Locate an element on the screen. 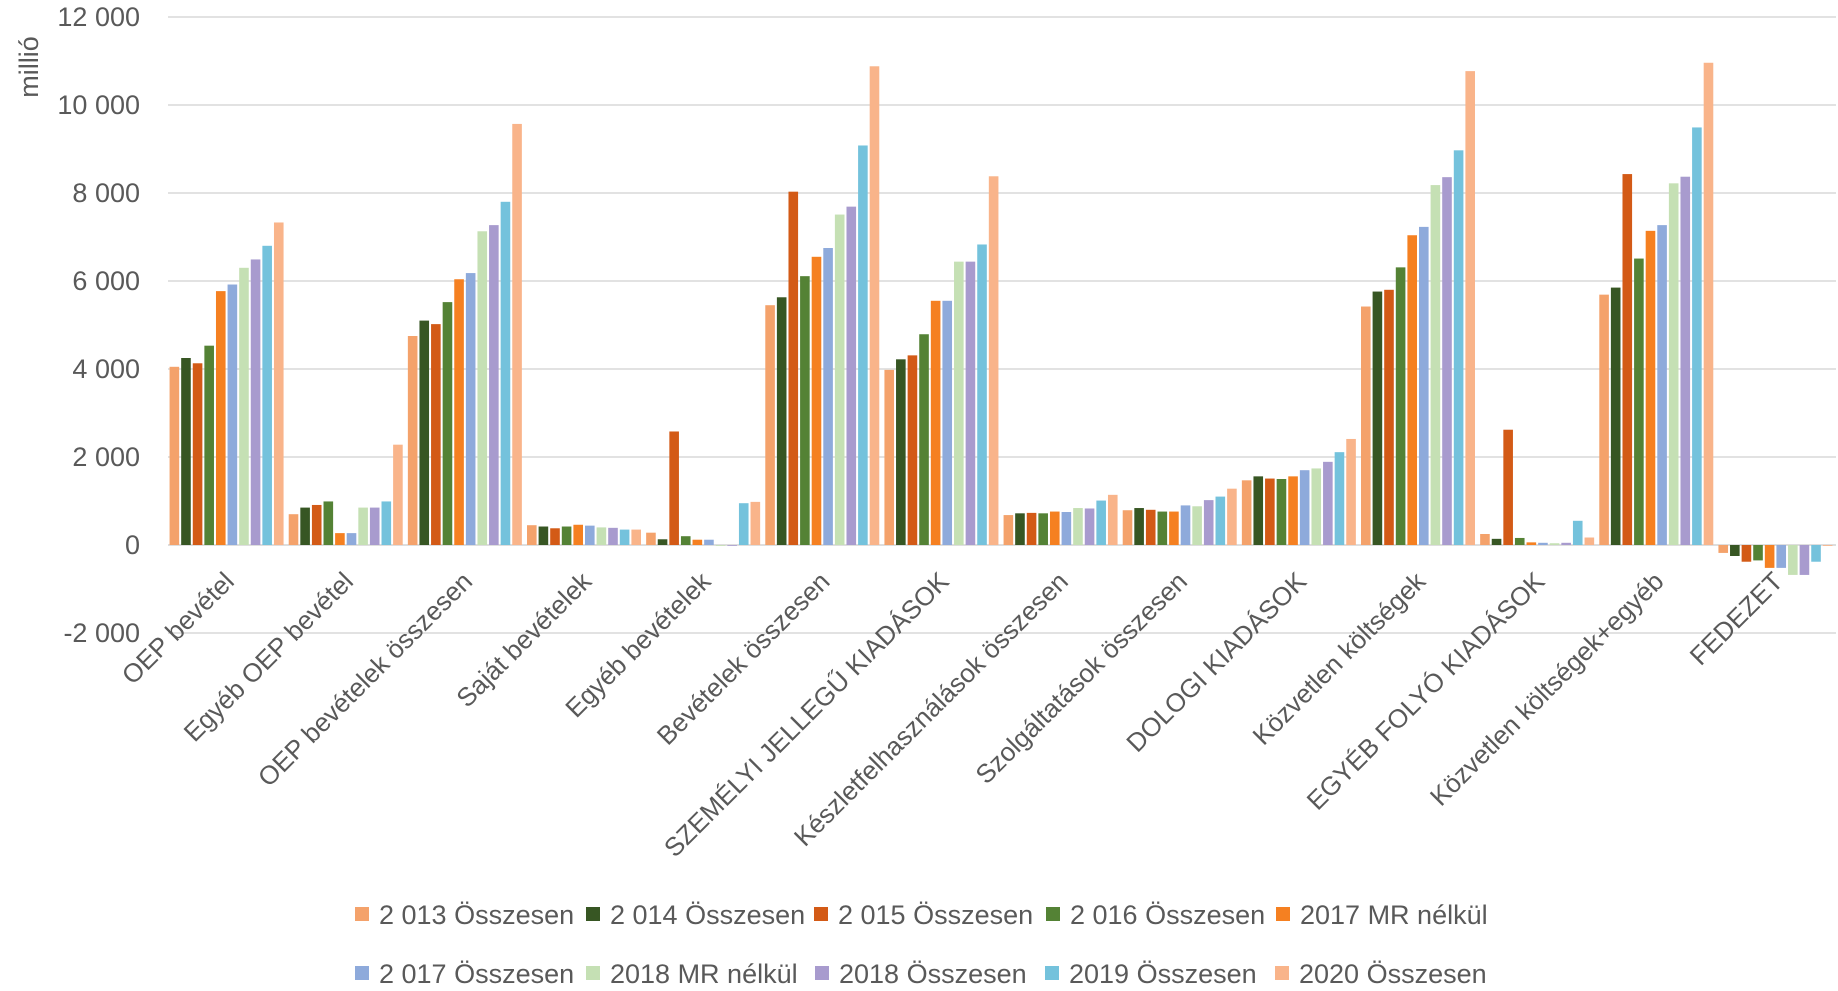 The height and width of the screenshot is (991, 1838). y-axis-label: millió is located at coordinates (29, 67).